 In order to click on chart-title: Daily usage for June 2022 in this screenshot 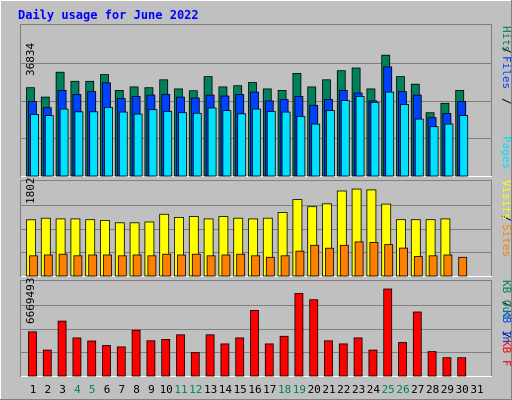, I will do `click(108, 15)`.